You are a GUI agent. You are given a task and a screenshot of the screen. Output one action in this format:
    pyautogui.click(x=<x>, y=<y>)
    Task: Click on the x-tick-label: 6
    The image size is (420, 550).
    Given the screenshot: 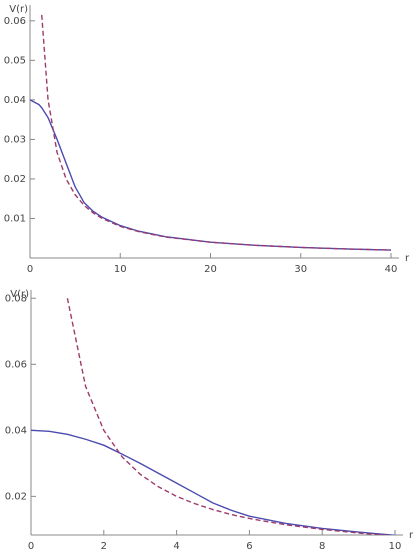 What is the action you would take?
    pyautogui.click(x=249, y=545)
    